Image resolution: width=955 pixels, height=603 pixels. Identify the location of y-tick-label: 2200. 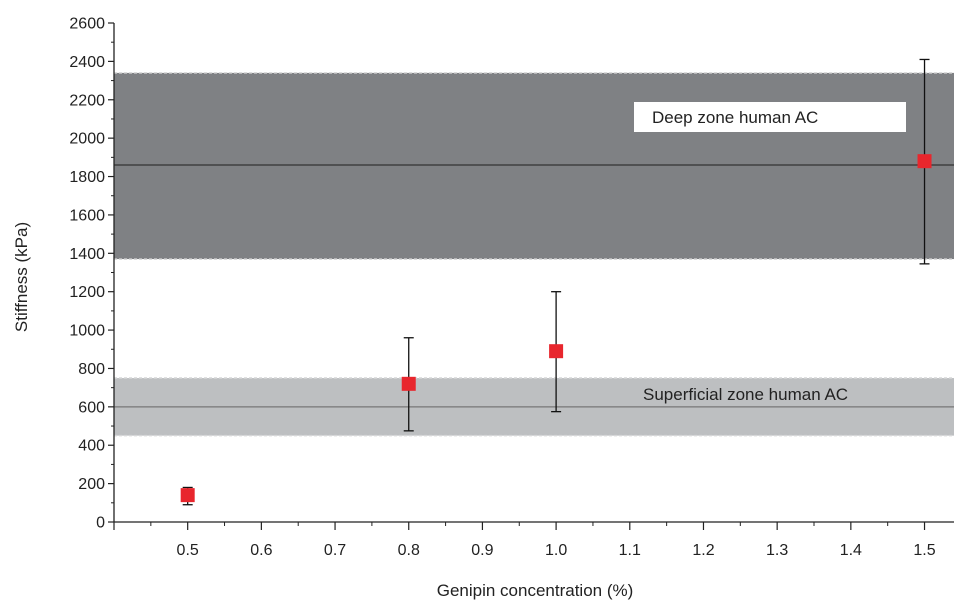
(87, 100).